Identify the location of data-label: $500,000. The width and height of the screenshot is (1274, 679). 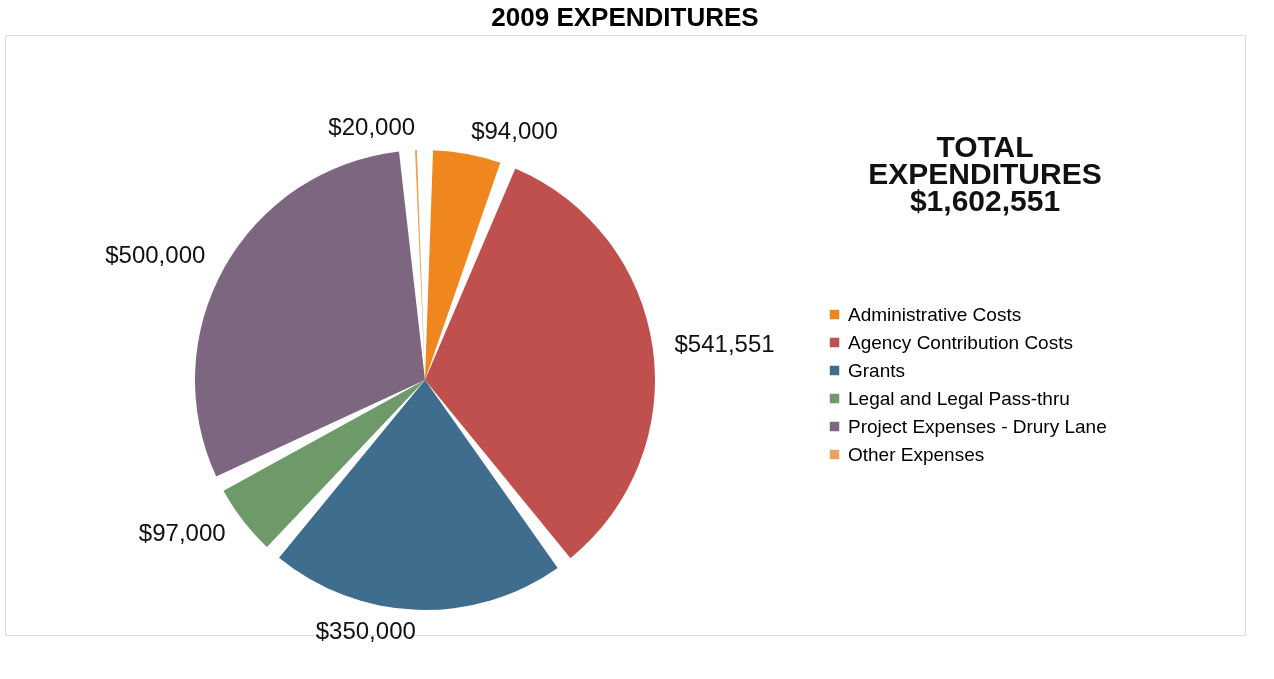
(155, 255).